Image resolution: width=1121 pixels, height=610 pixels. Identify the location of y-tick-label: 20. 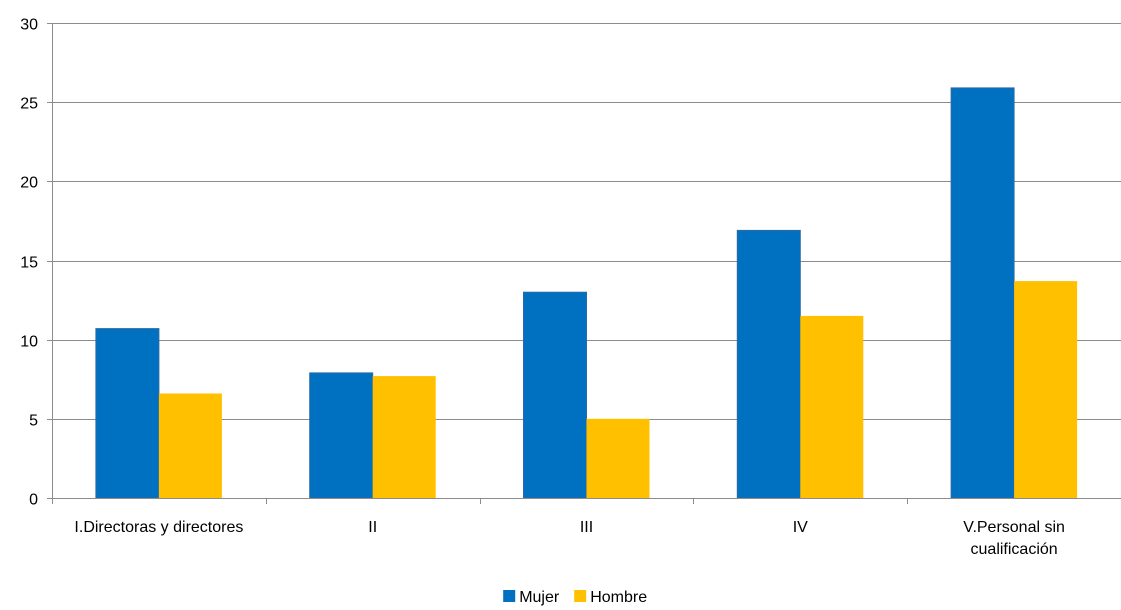
(29, 183).